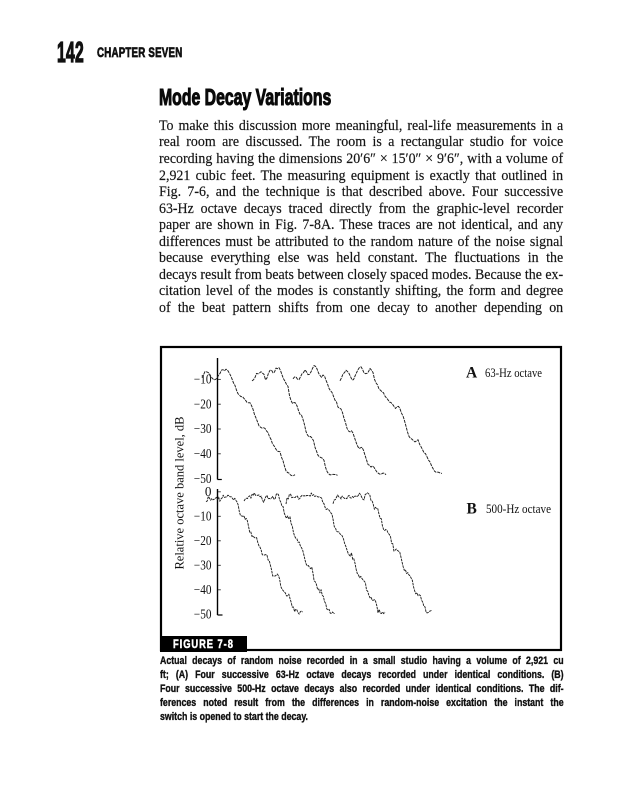  Describe the element at coordinates (180, 492) in the screenshot. I see `svg-text: Relative octave band level, dB` at that location.